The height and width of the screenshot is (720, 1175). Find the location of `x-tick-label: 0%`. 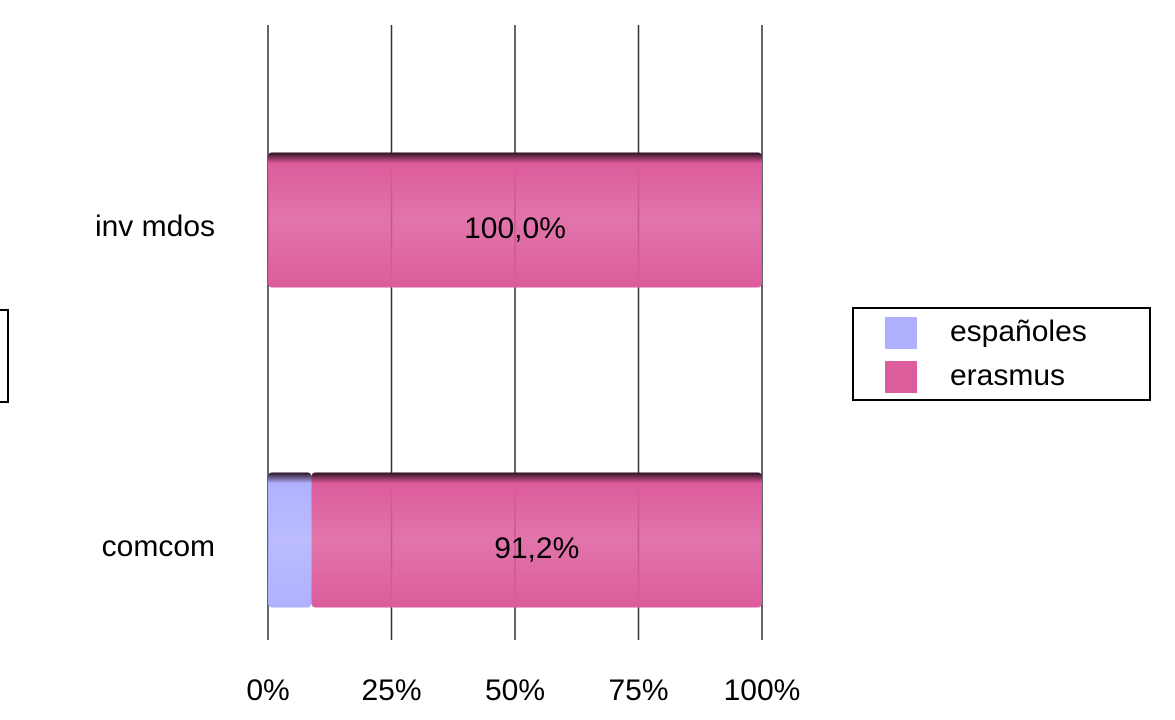

x-tick-label: 0% is located at coordinates (267, 690).